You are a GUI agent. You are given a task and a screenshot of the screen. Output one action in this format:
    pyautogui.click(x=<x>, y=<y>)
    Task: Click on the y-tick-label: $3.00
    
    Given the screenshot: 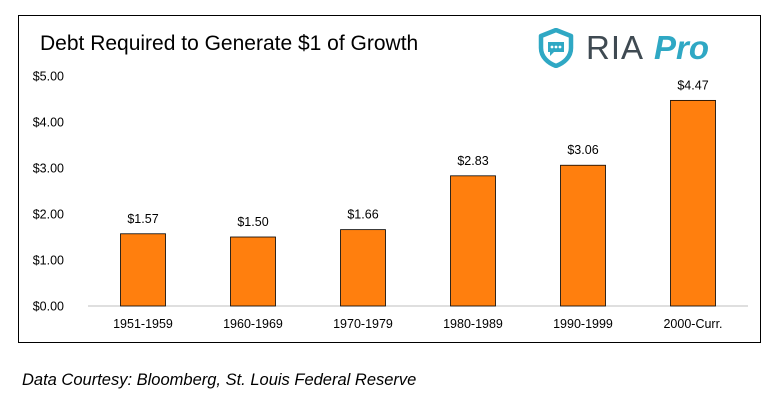 What is the action you would take?
    pyautogui.click(x=48, y=169)
    